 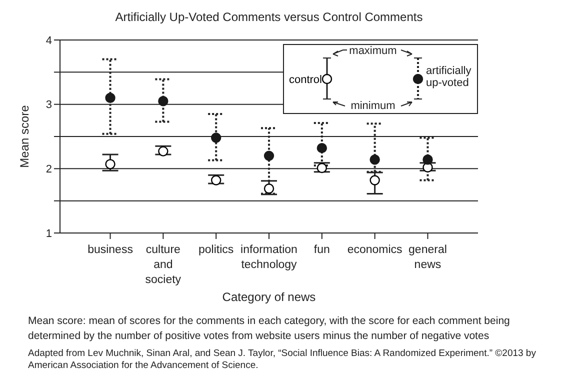 What do you see at coordinates (216, 250) in the screenshot?
I see `x-tick-label: politics` at bounding box center [216, 250].